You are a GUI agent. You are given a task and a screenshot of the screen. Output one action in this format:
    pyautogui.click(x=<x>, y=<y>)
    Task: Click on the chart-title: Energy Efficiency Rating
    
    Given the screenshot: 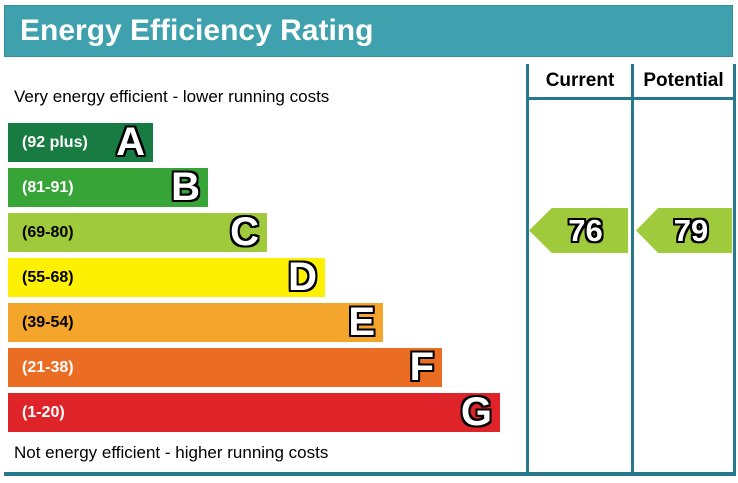 What is the action you would take?
    pyautogui.click(x=197, y=30)
    